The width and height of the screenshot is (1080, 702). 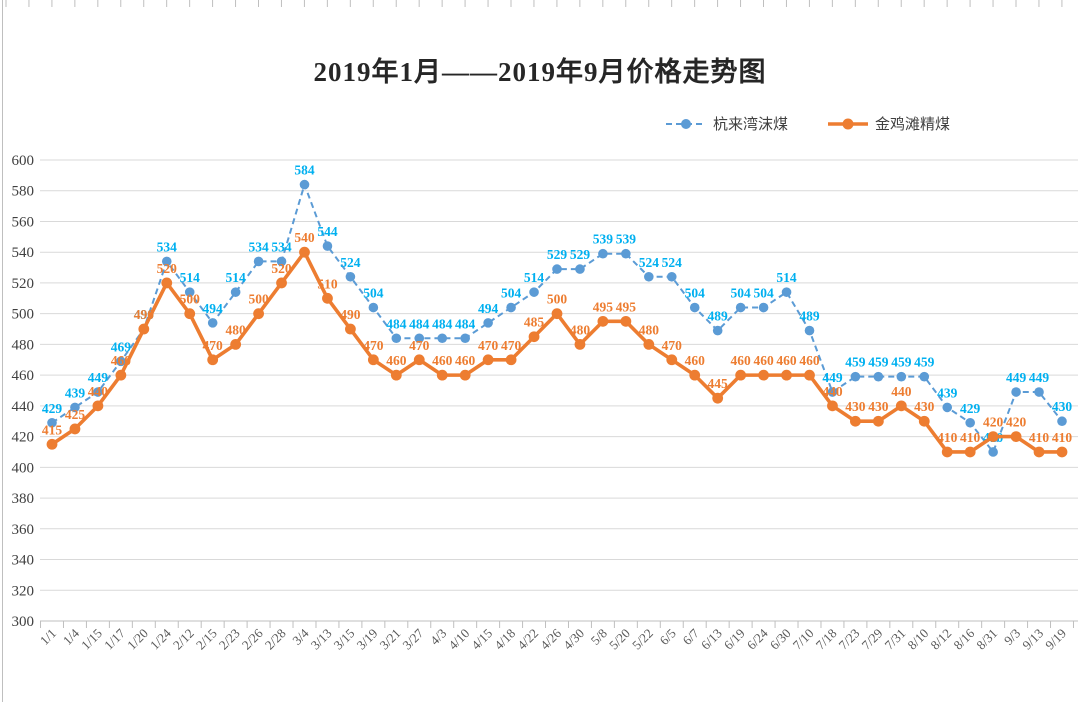 What do you see at coordinates (947, 437) in the screenshot?
I see `data-label-金鸡滩精煤: 410` at bounding box center [947, 437].